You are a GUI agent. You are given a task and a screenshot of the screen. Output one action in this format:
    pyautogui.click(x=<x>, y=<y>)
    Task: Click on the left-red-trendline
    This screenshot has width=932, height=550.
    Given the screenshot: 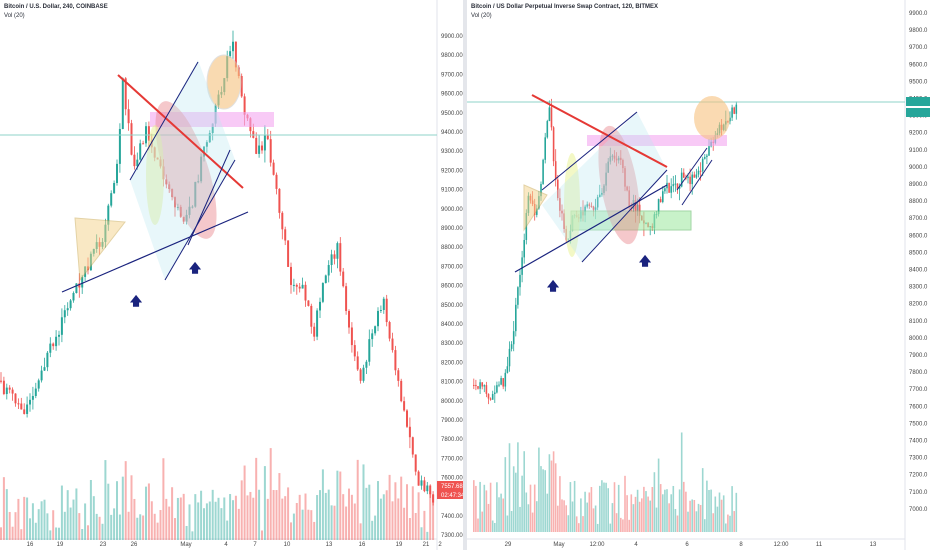 What is the action you would take?
    pyautogui.click(x=180, y=131)
    